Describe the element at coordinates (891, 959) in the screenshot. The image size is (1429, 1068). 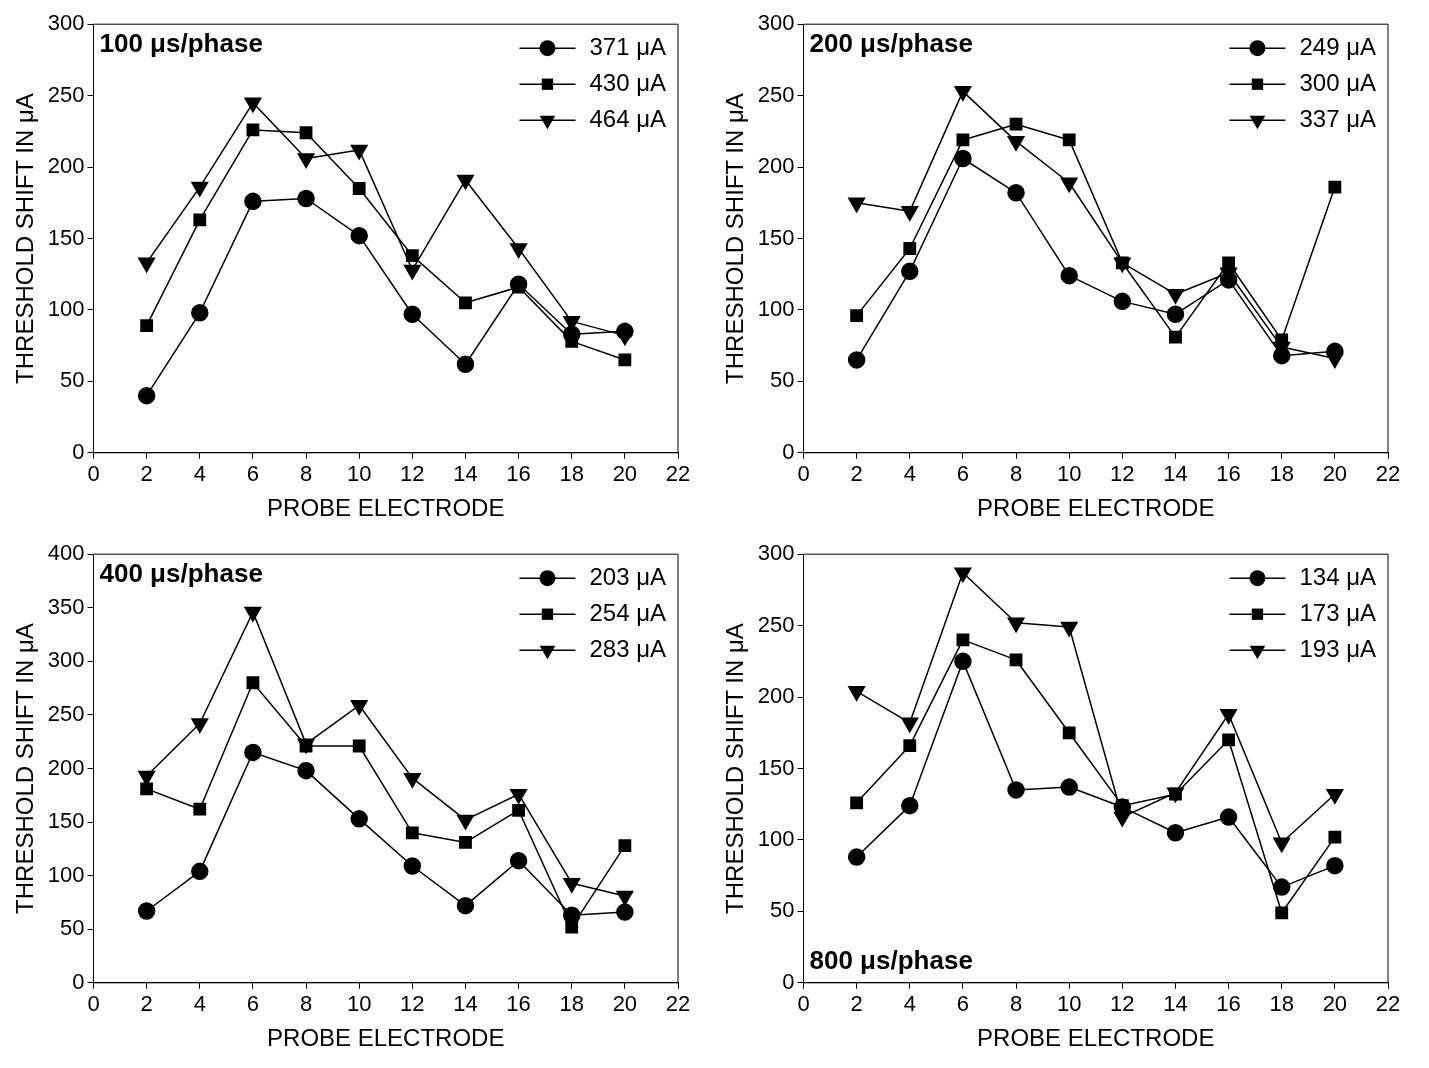
I see `text: 800 μs/phase` at that location.